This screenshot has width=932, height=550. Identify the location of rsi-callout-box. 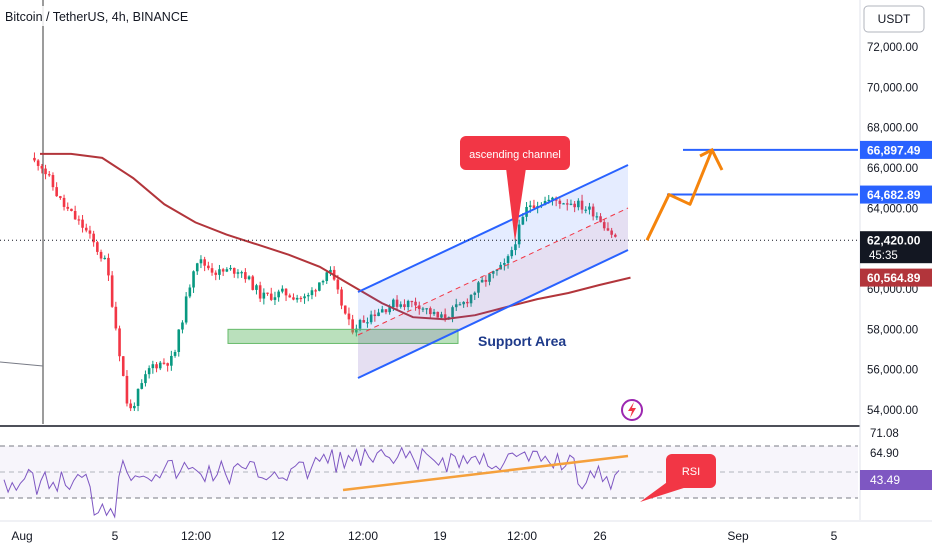
(691, 471).